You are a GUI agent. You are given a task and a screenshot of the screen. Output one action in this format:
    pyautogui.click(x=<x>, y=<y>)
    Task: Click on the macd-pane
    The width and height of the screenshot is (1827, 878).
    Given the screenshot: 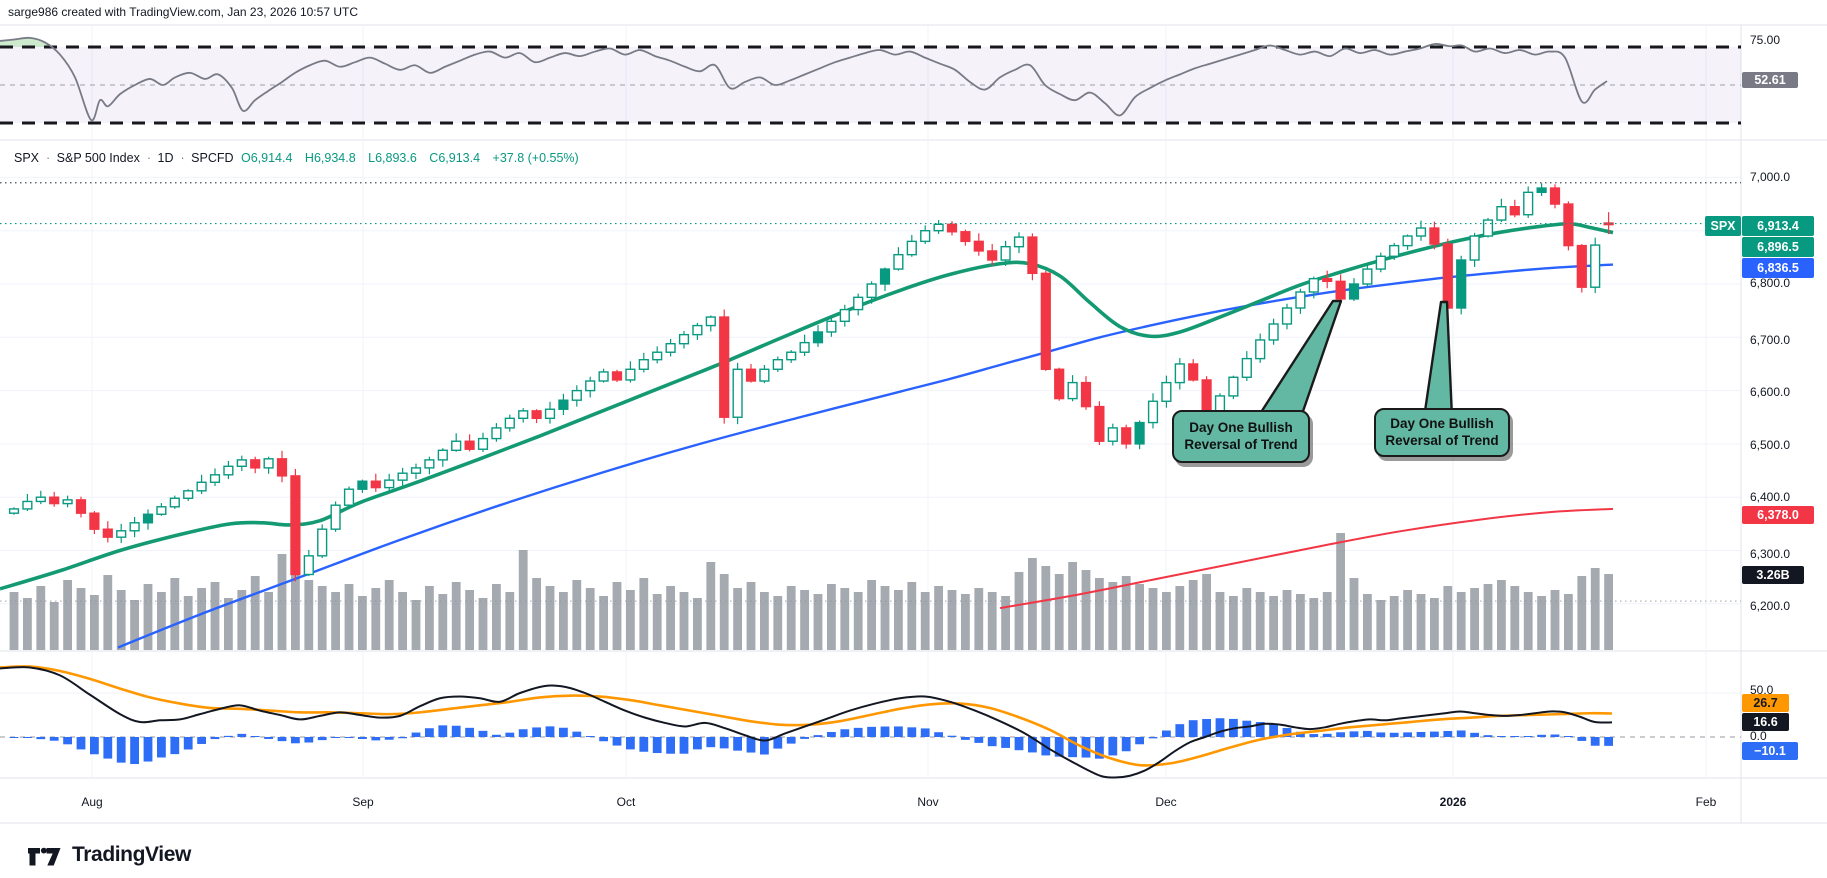 What is the action you would take?
    pyautogui.click(x=870, y=722)
    